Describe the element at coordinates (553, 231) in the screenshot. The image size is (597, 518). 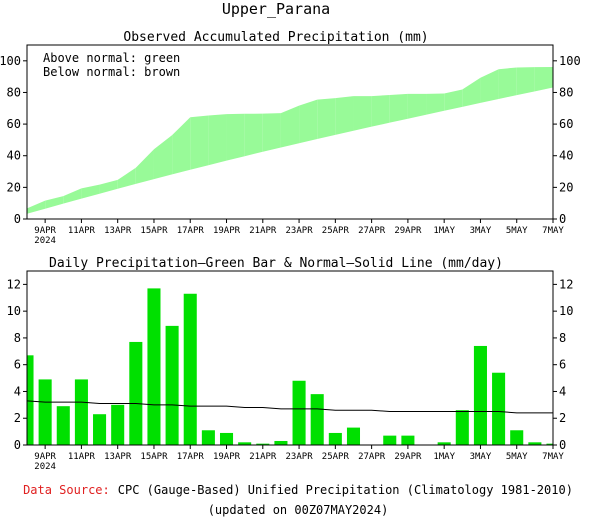
I see `accum-xtick-label: 7MAY` at that location.